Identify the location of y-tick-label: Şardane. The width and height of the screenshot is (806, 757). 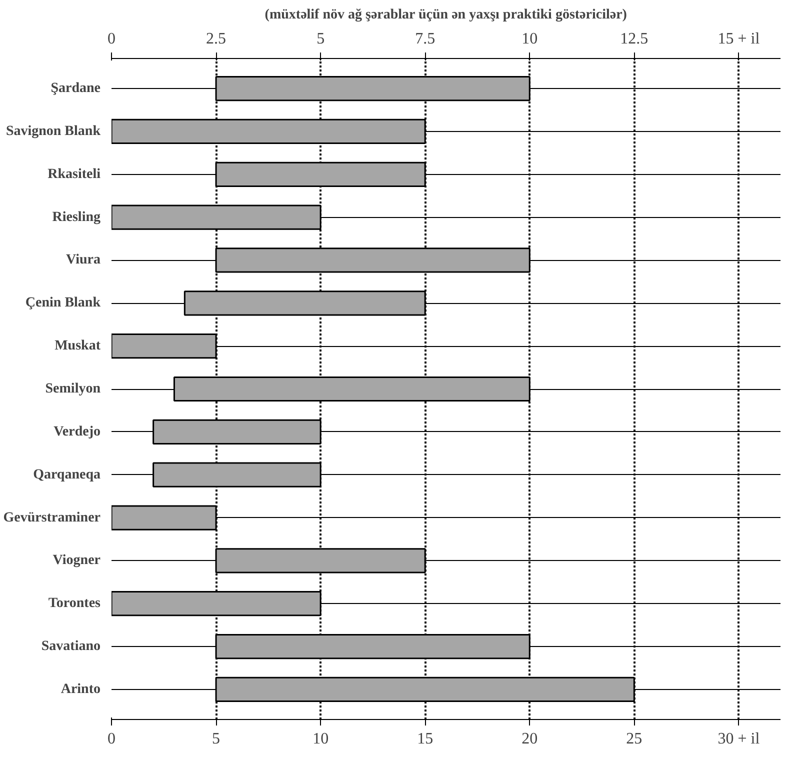
(75, 88).